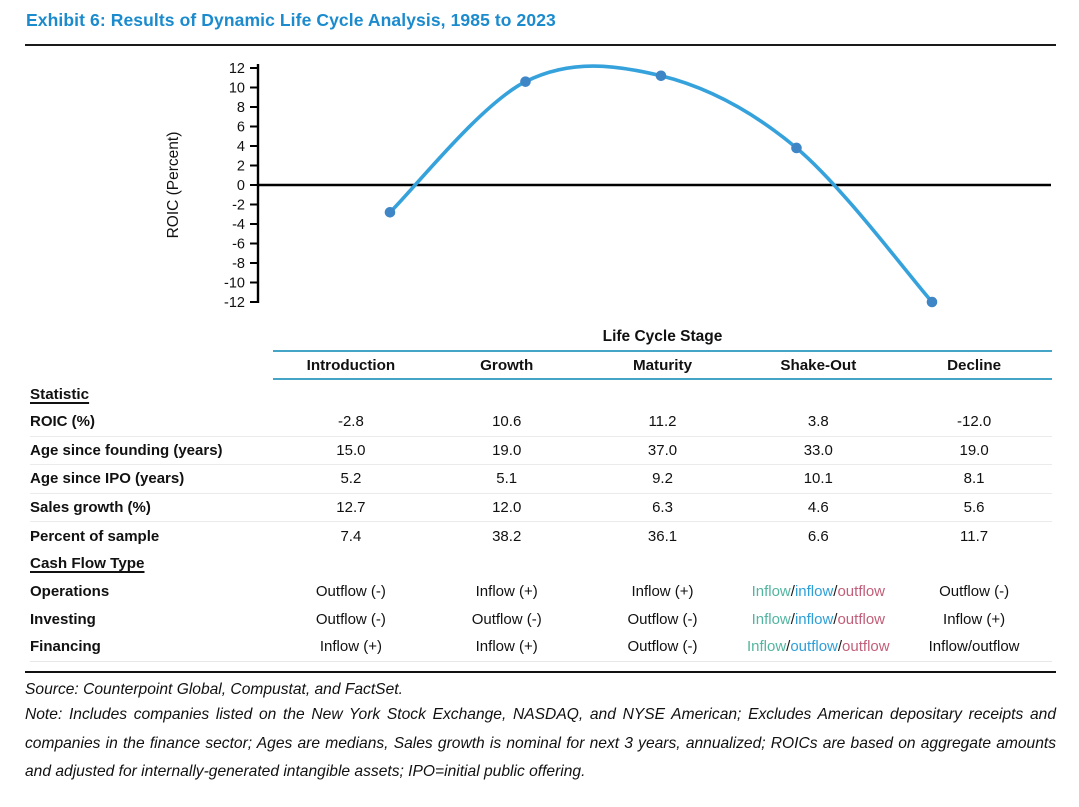  I want to click on y-axis-tick-label: -12, so click(234, 303).